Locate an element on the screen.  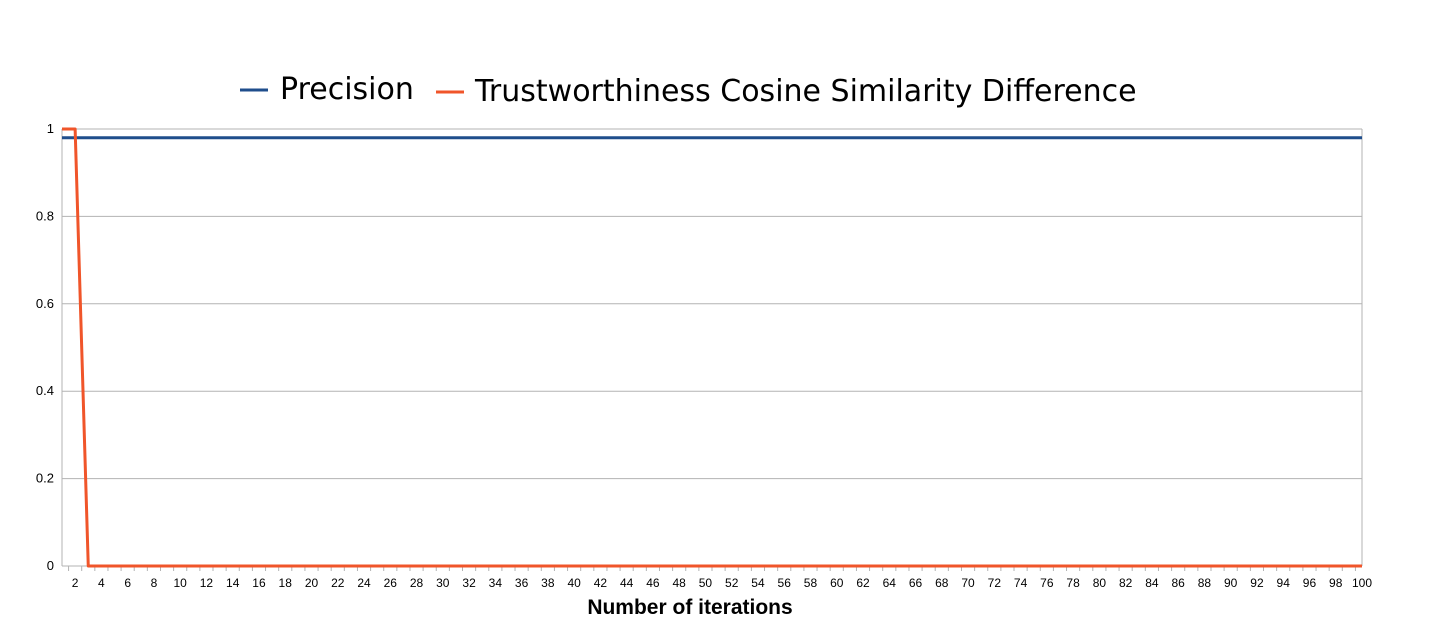
x-tick-label: 80 is located at coordinates (1100, 583).